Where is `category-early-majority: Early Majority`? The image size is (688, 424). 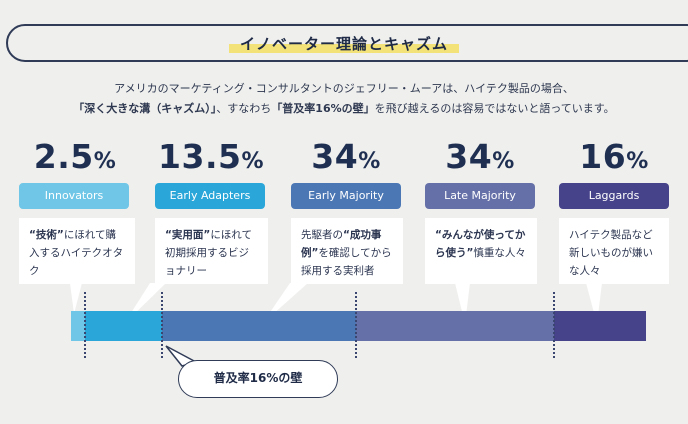 category-early-majority: Early Majority is located at coordinates (346, 196).